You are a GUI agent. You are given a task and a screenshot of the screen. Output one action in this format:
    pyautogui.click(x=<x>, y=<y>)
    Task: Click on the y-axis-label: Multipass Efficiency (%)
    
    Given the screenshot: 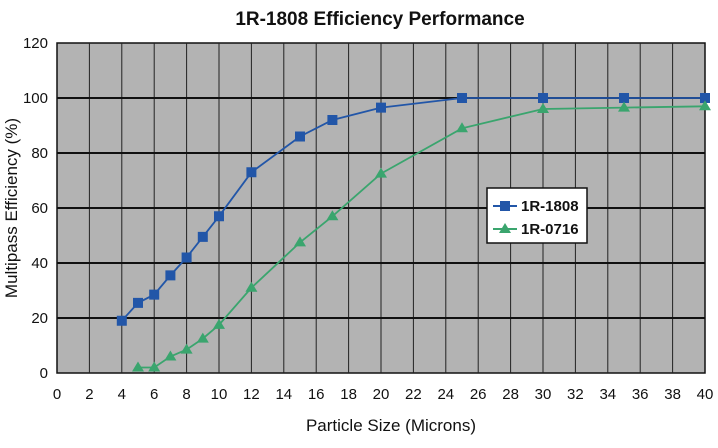 What is the action you would take?
    pyautogui.click(x=11, y=208)
    